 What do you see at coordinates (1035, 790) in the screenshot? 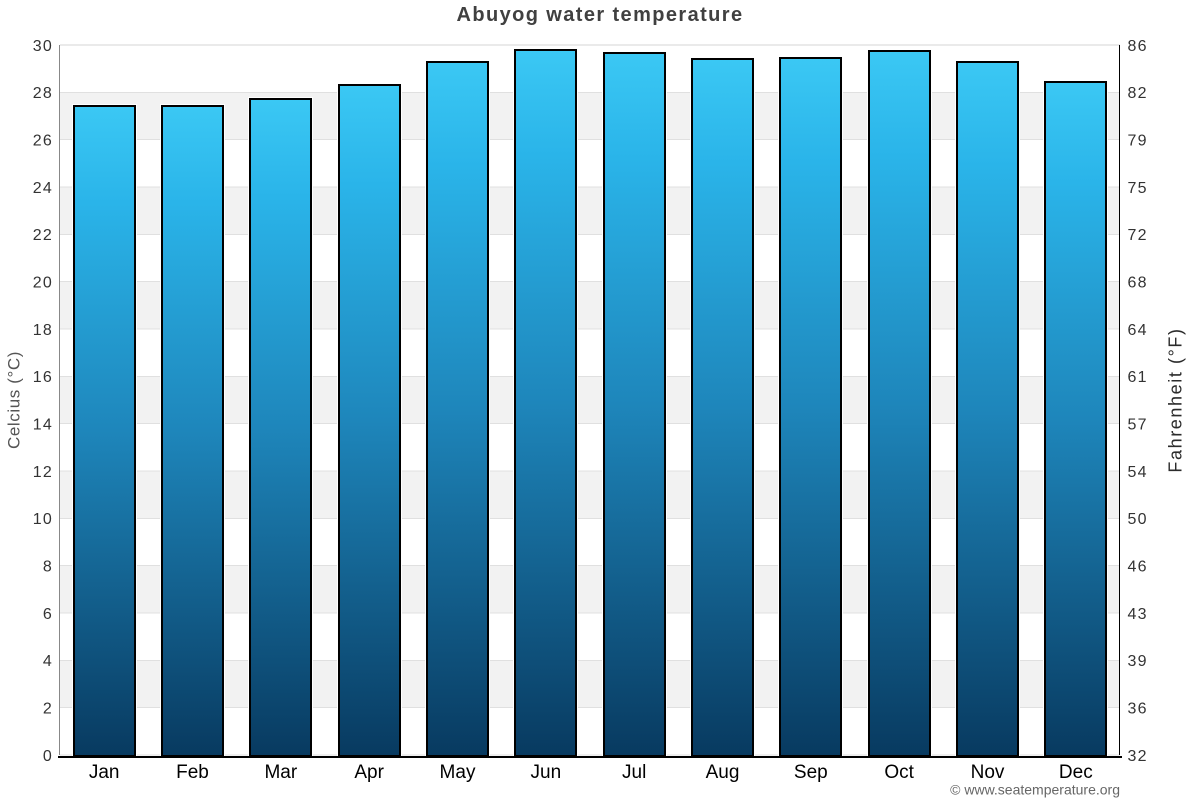
I see `svg-text: © www.seatemperature.org` at bounding box center [1035, 790].